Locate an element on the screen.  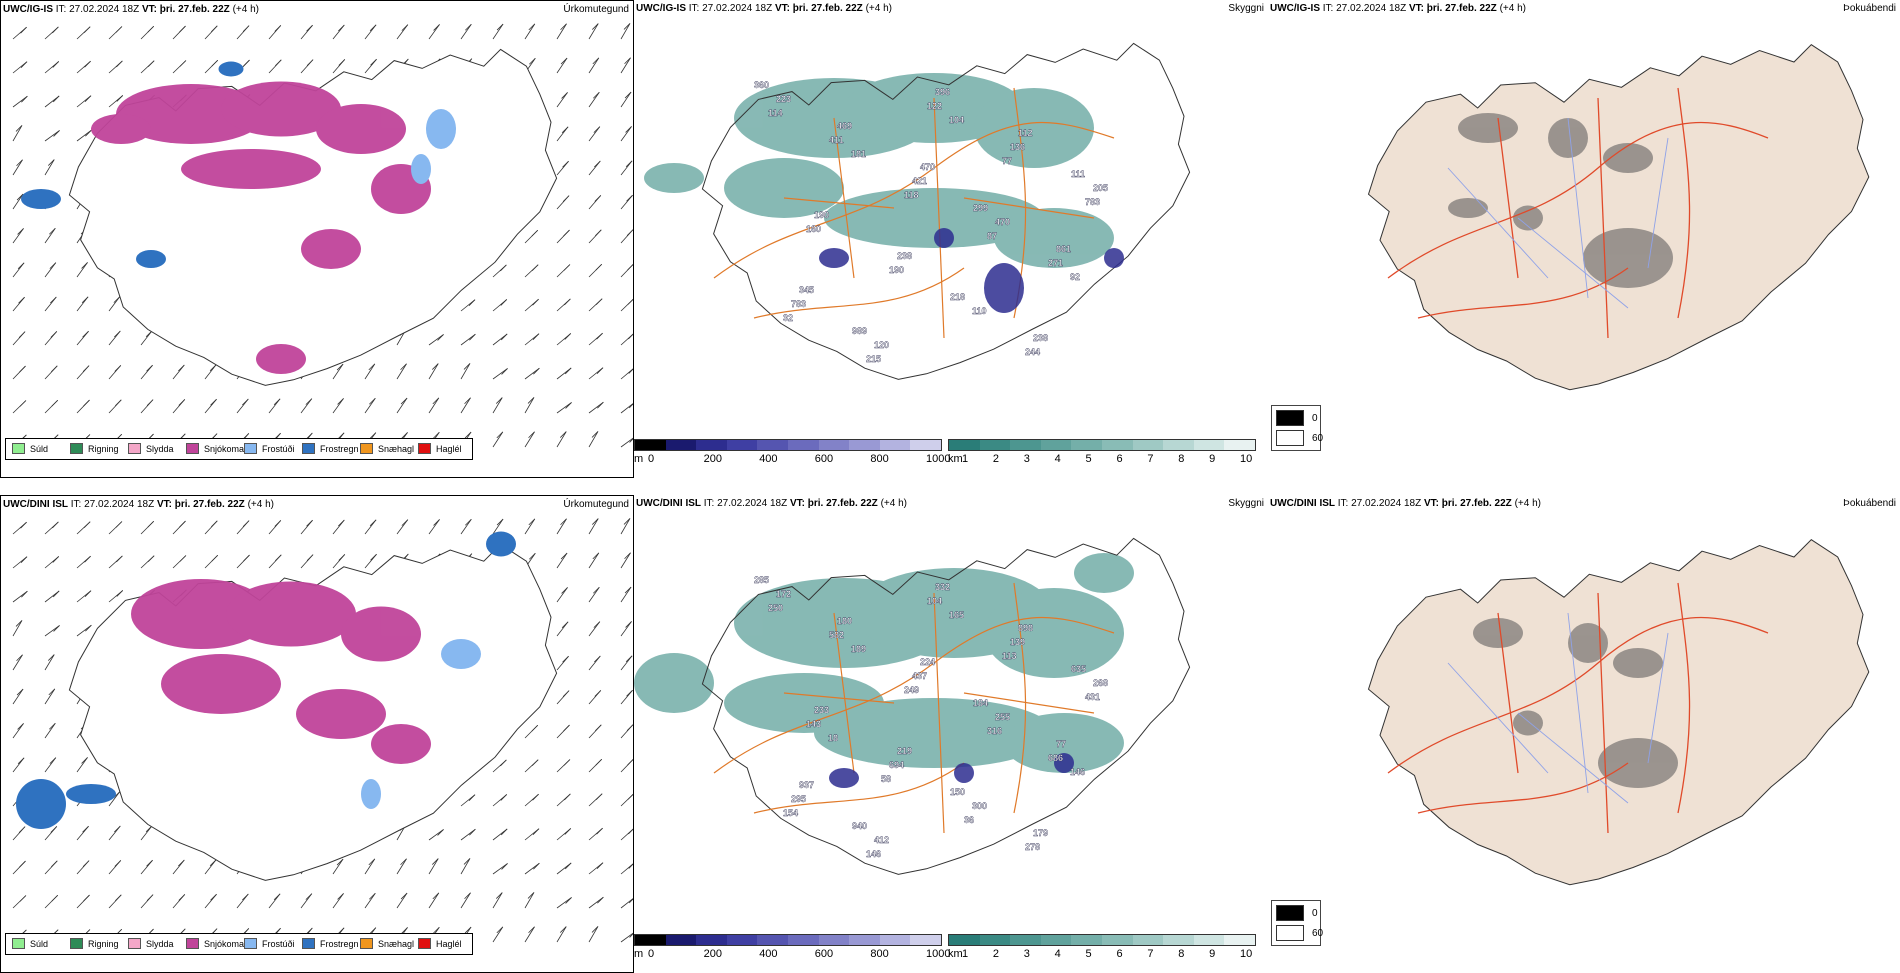
legend-item: Rigning is located at coordinates (94, 943).